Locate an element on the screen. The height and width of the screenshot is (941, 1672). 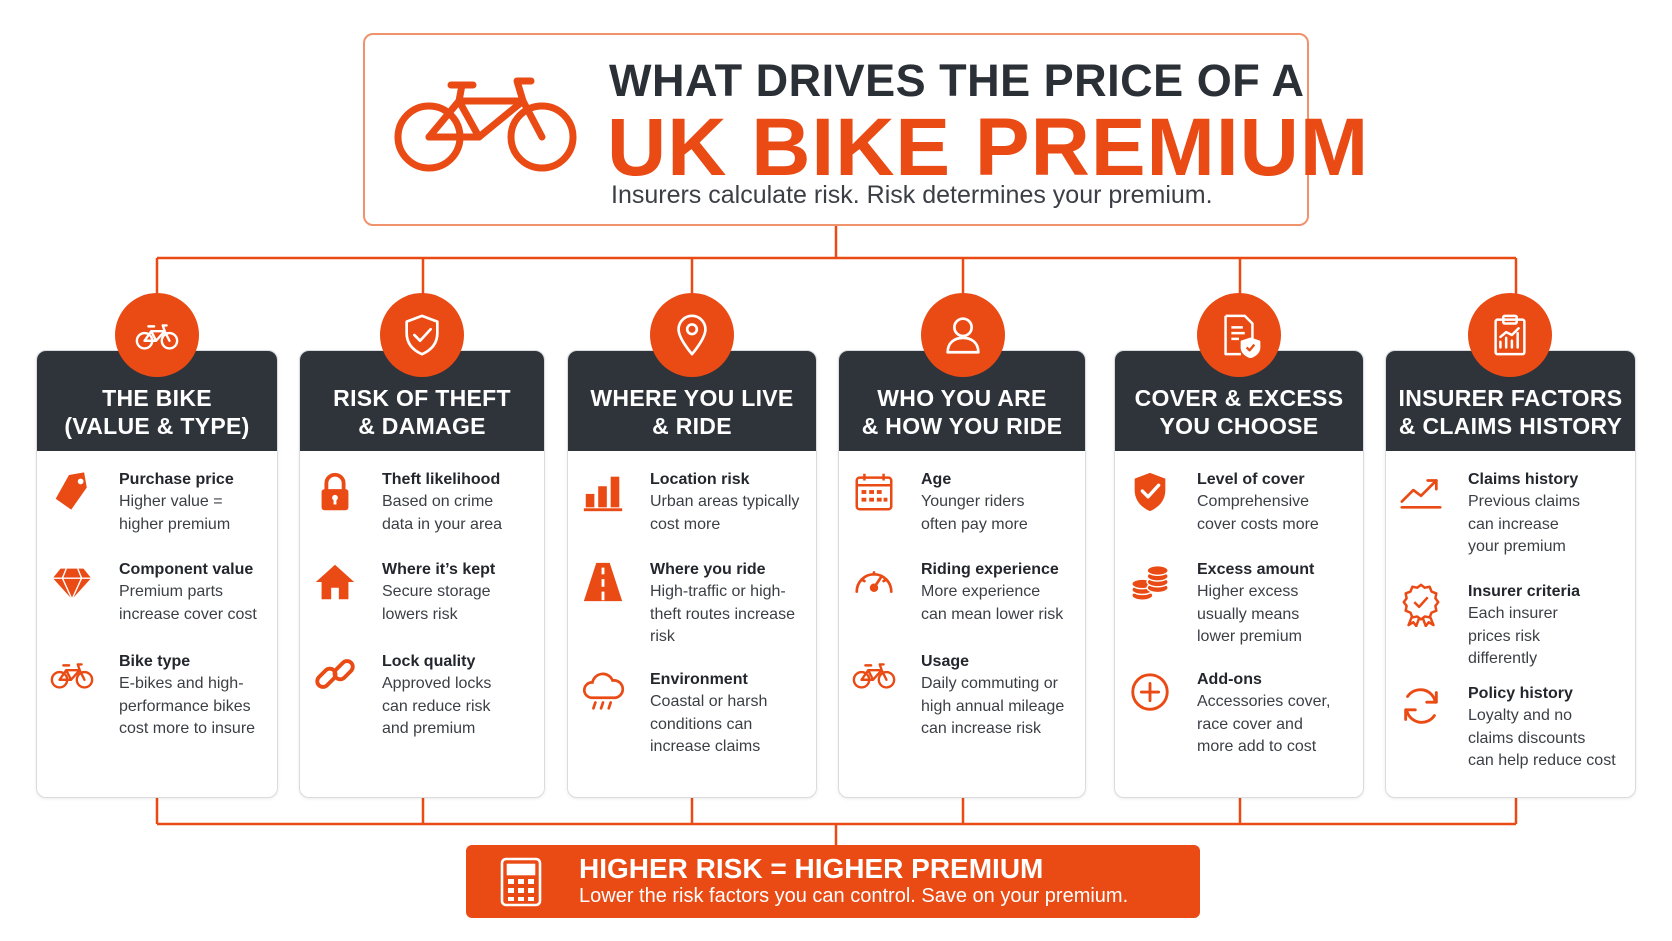
policy-document-icon is located at coordinates (1239, 335).